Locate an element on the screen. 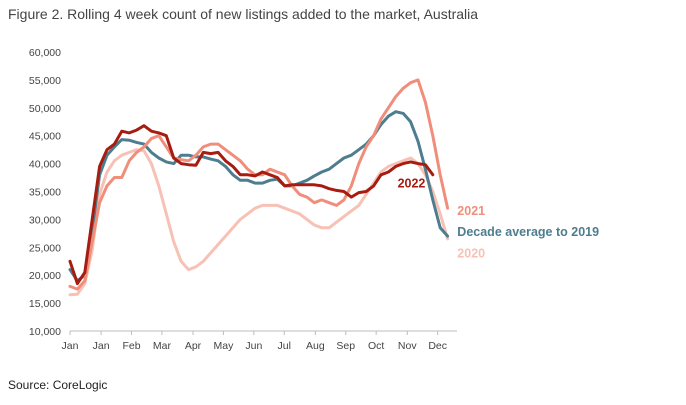 This screenshot has height=405, width=686. x-tick-label: Aug is located at coordinates (315, 346).